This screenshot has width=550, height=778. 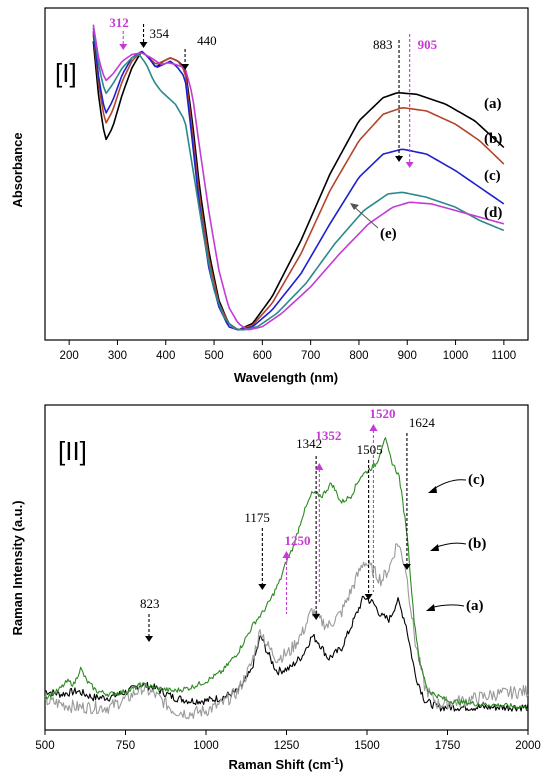 I want to click on annotation-823-label: 823, so click(x=150, y=603).